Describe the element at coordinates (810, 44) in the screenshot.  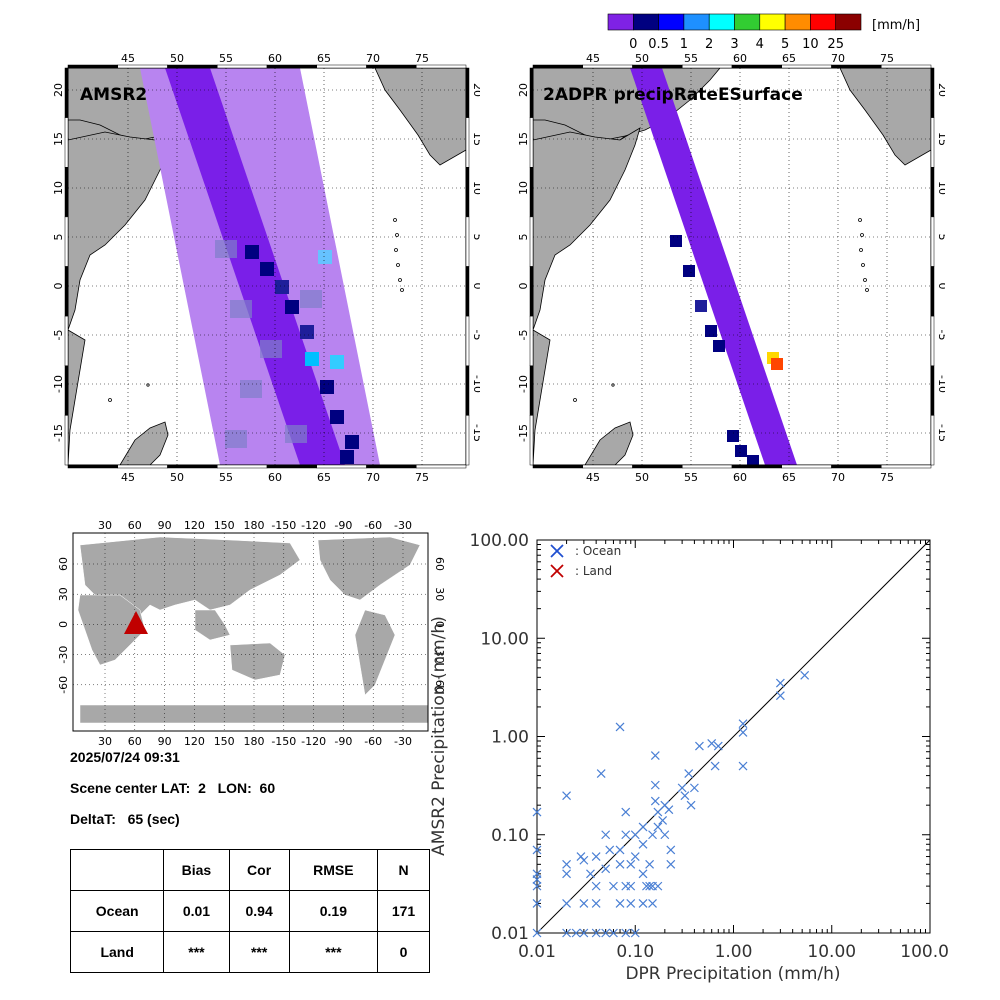
I see `colorbar-tick-label: 10` at that location.